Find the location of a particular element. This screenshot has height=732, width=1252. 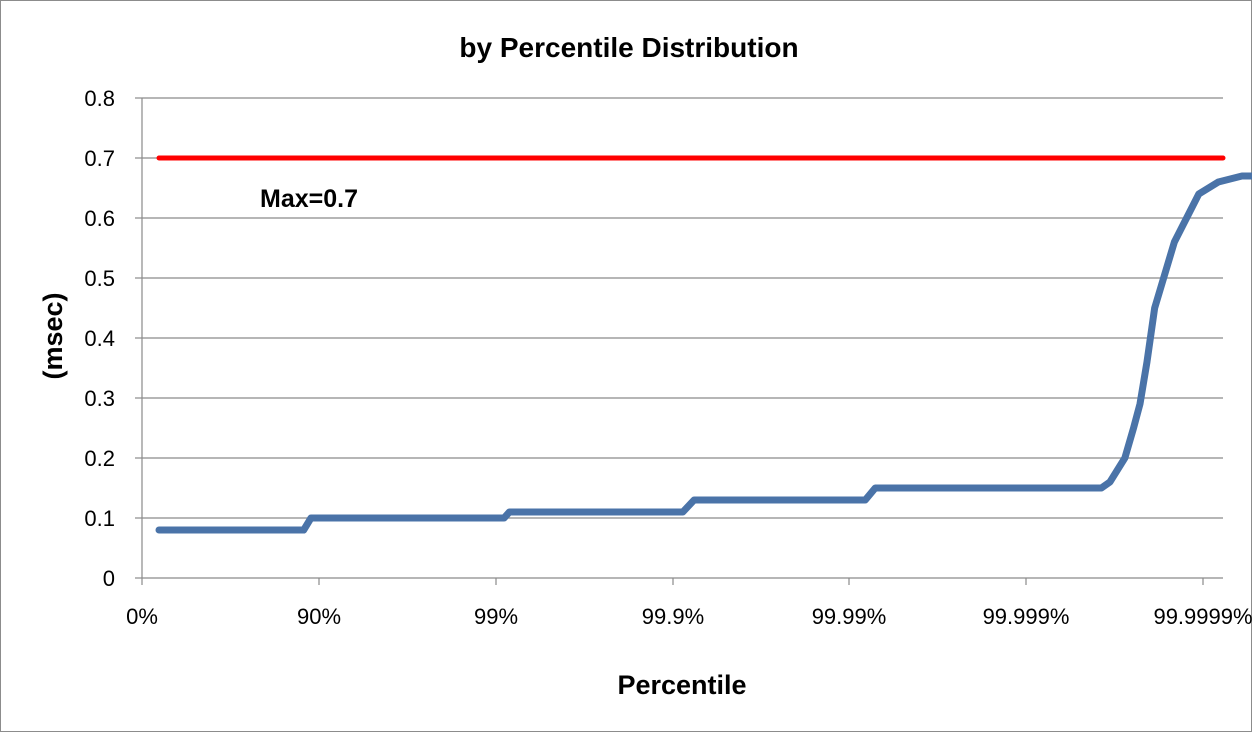

y-tick-label: 0.1 is located at coordinates (99, 518).